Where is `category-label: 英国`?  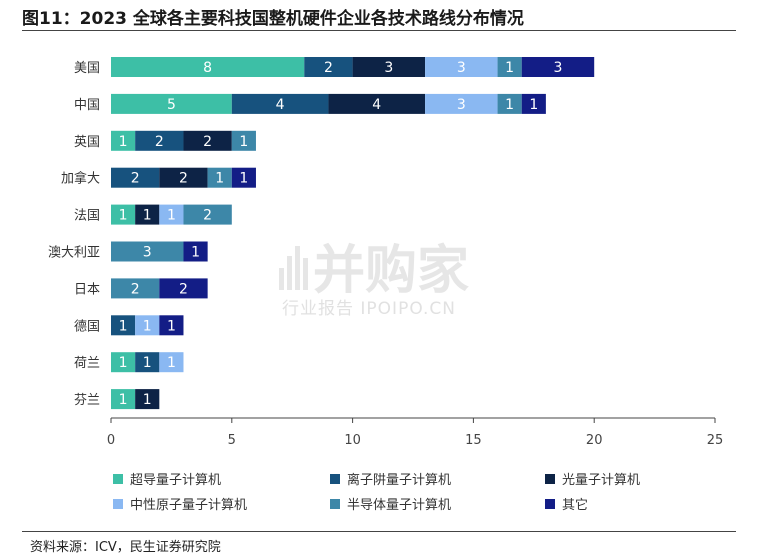
category-label: 英国 is located at coordinates (87, 142).